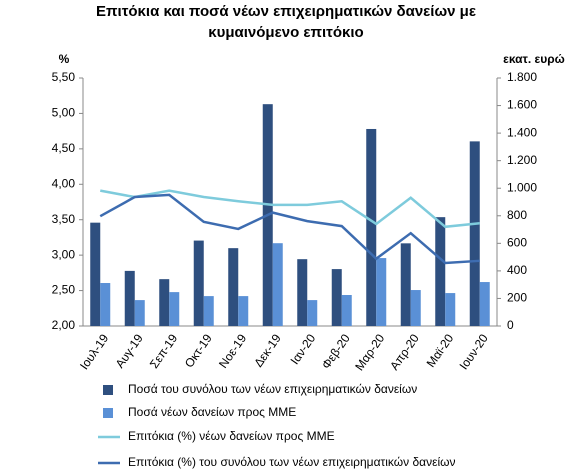  Describe the element at coordinates (534, 59) in the screenshot. I see `y2-axis-title: εκατ. ευρώ` at that location.